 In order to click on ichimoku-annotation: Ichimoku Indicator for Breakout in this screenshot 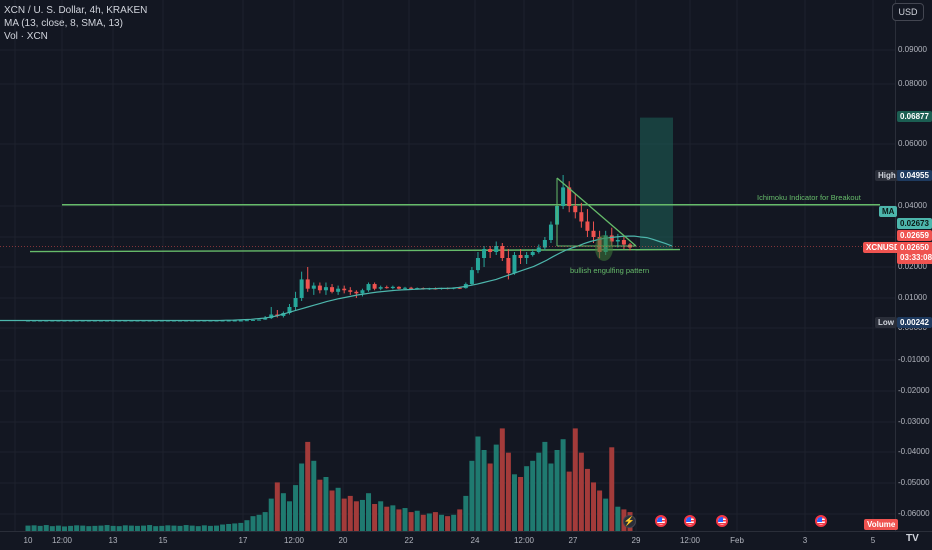, I will do `click(809, 197)`.